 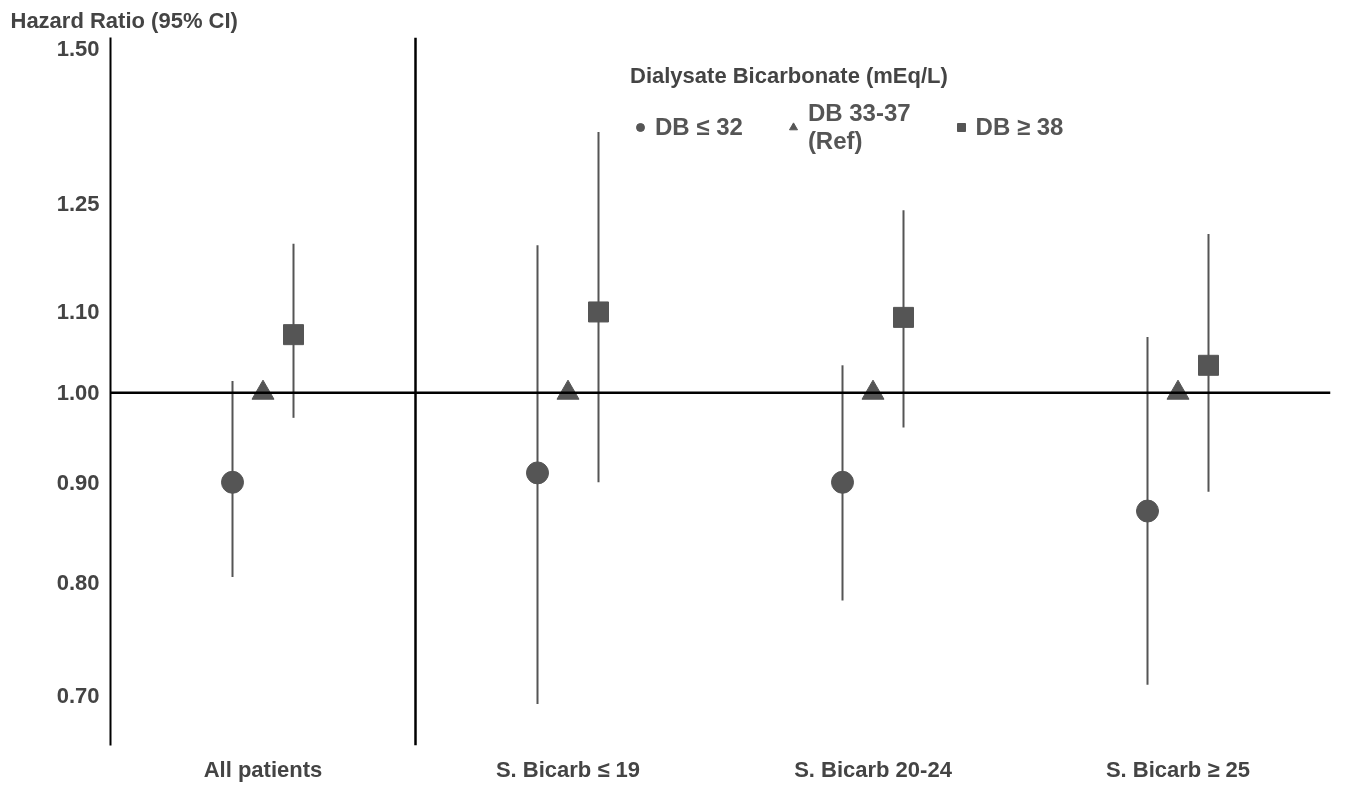 I want to click on x-tick-label: All patients, so click(x=263, y=769).